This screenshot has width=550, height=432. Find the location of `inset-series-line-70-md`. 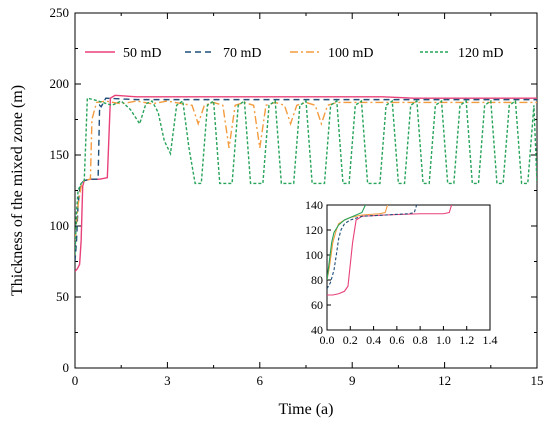

inset-series-line-70-md is located at coordinates (372, 247).